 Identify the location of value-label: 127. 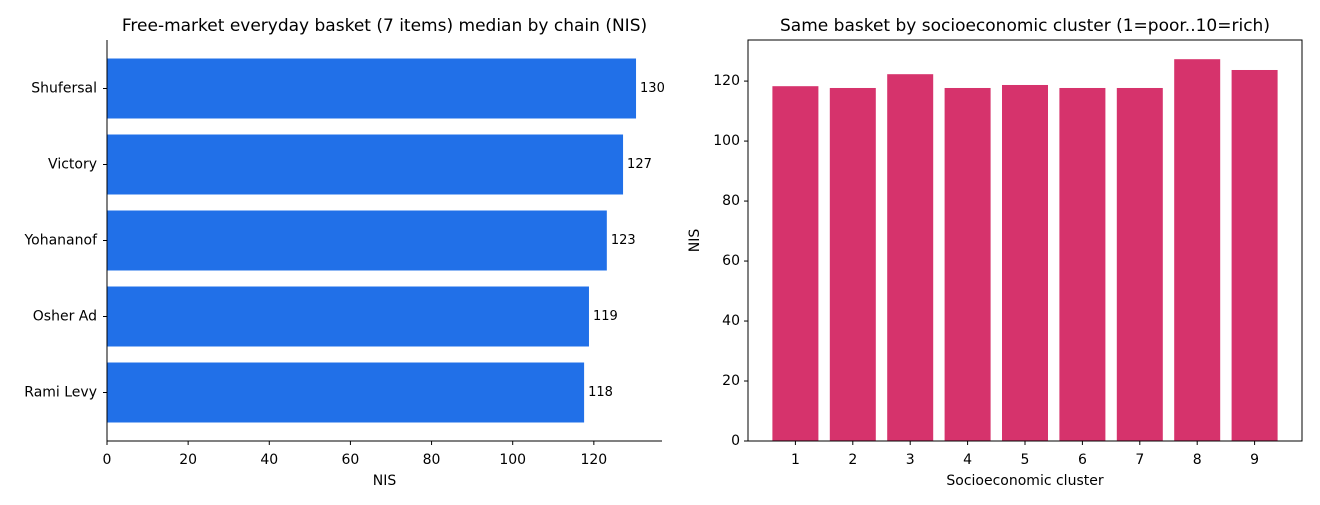
(639, 164).